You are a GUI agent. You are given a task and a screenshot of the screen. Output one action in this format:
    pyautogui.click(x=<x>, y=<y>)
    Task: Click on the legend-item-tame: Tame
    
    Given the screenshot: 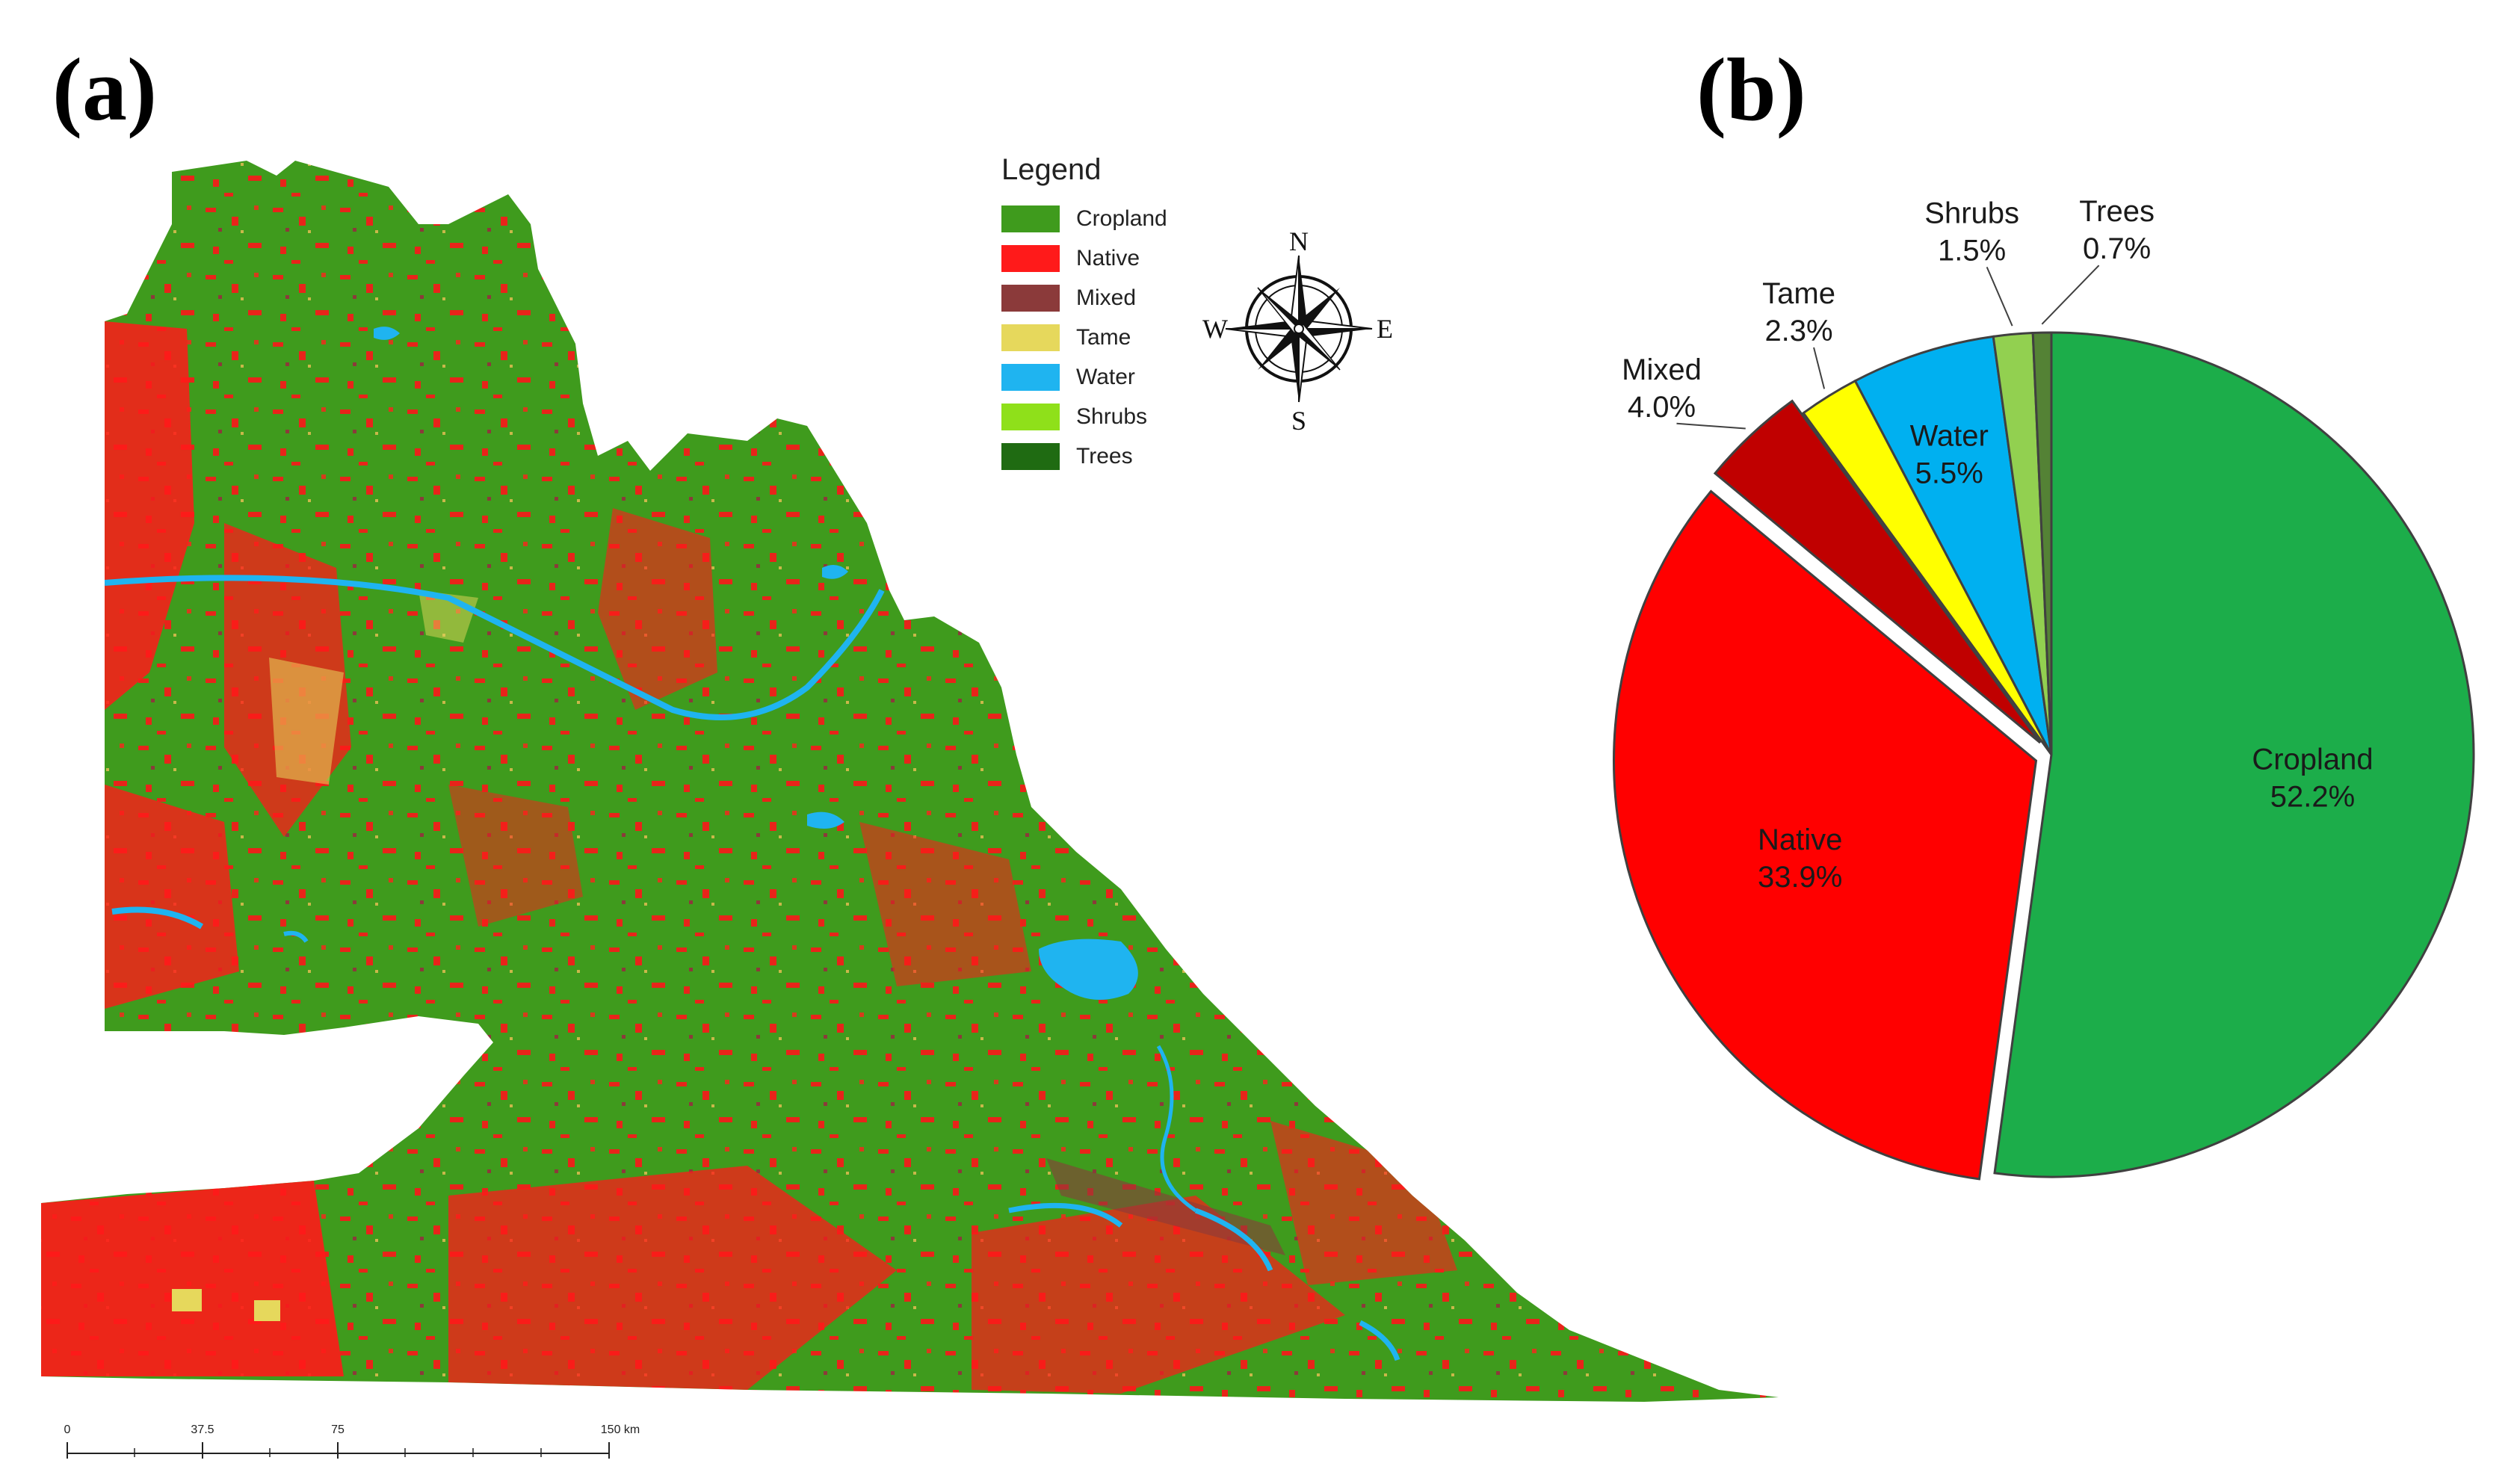 What is the action you would take?
    pyautogui.click(x=1084, y=338)
    